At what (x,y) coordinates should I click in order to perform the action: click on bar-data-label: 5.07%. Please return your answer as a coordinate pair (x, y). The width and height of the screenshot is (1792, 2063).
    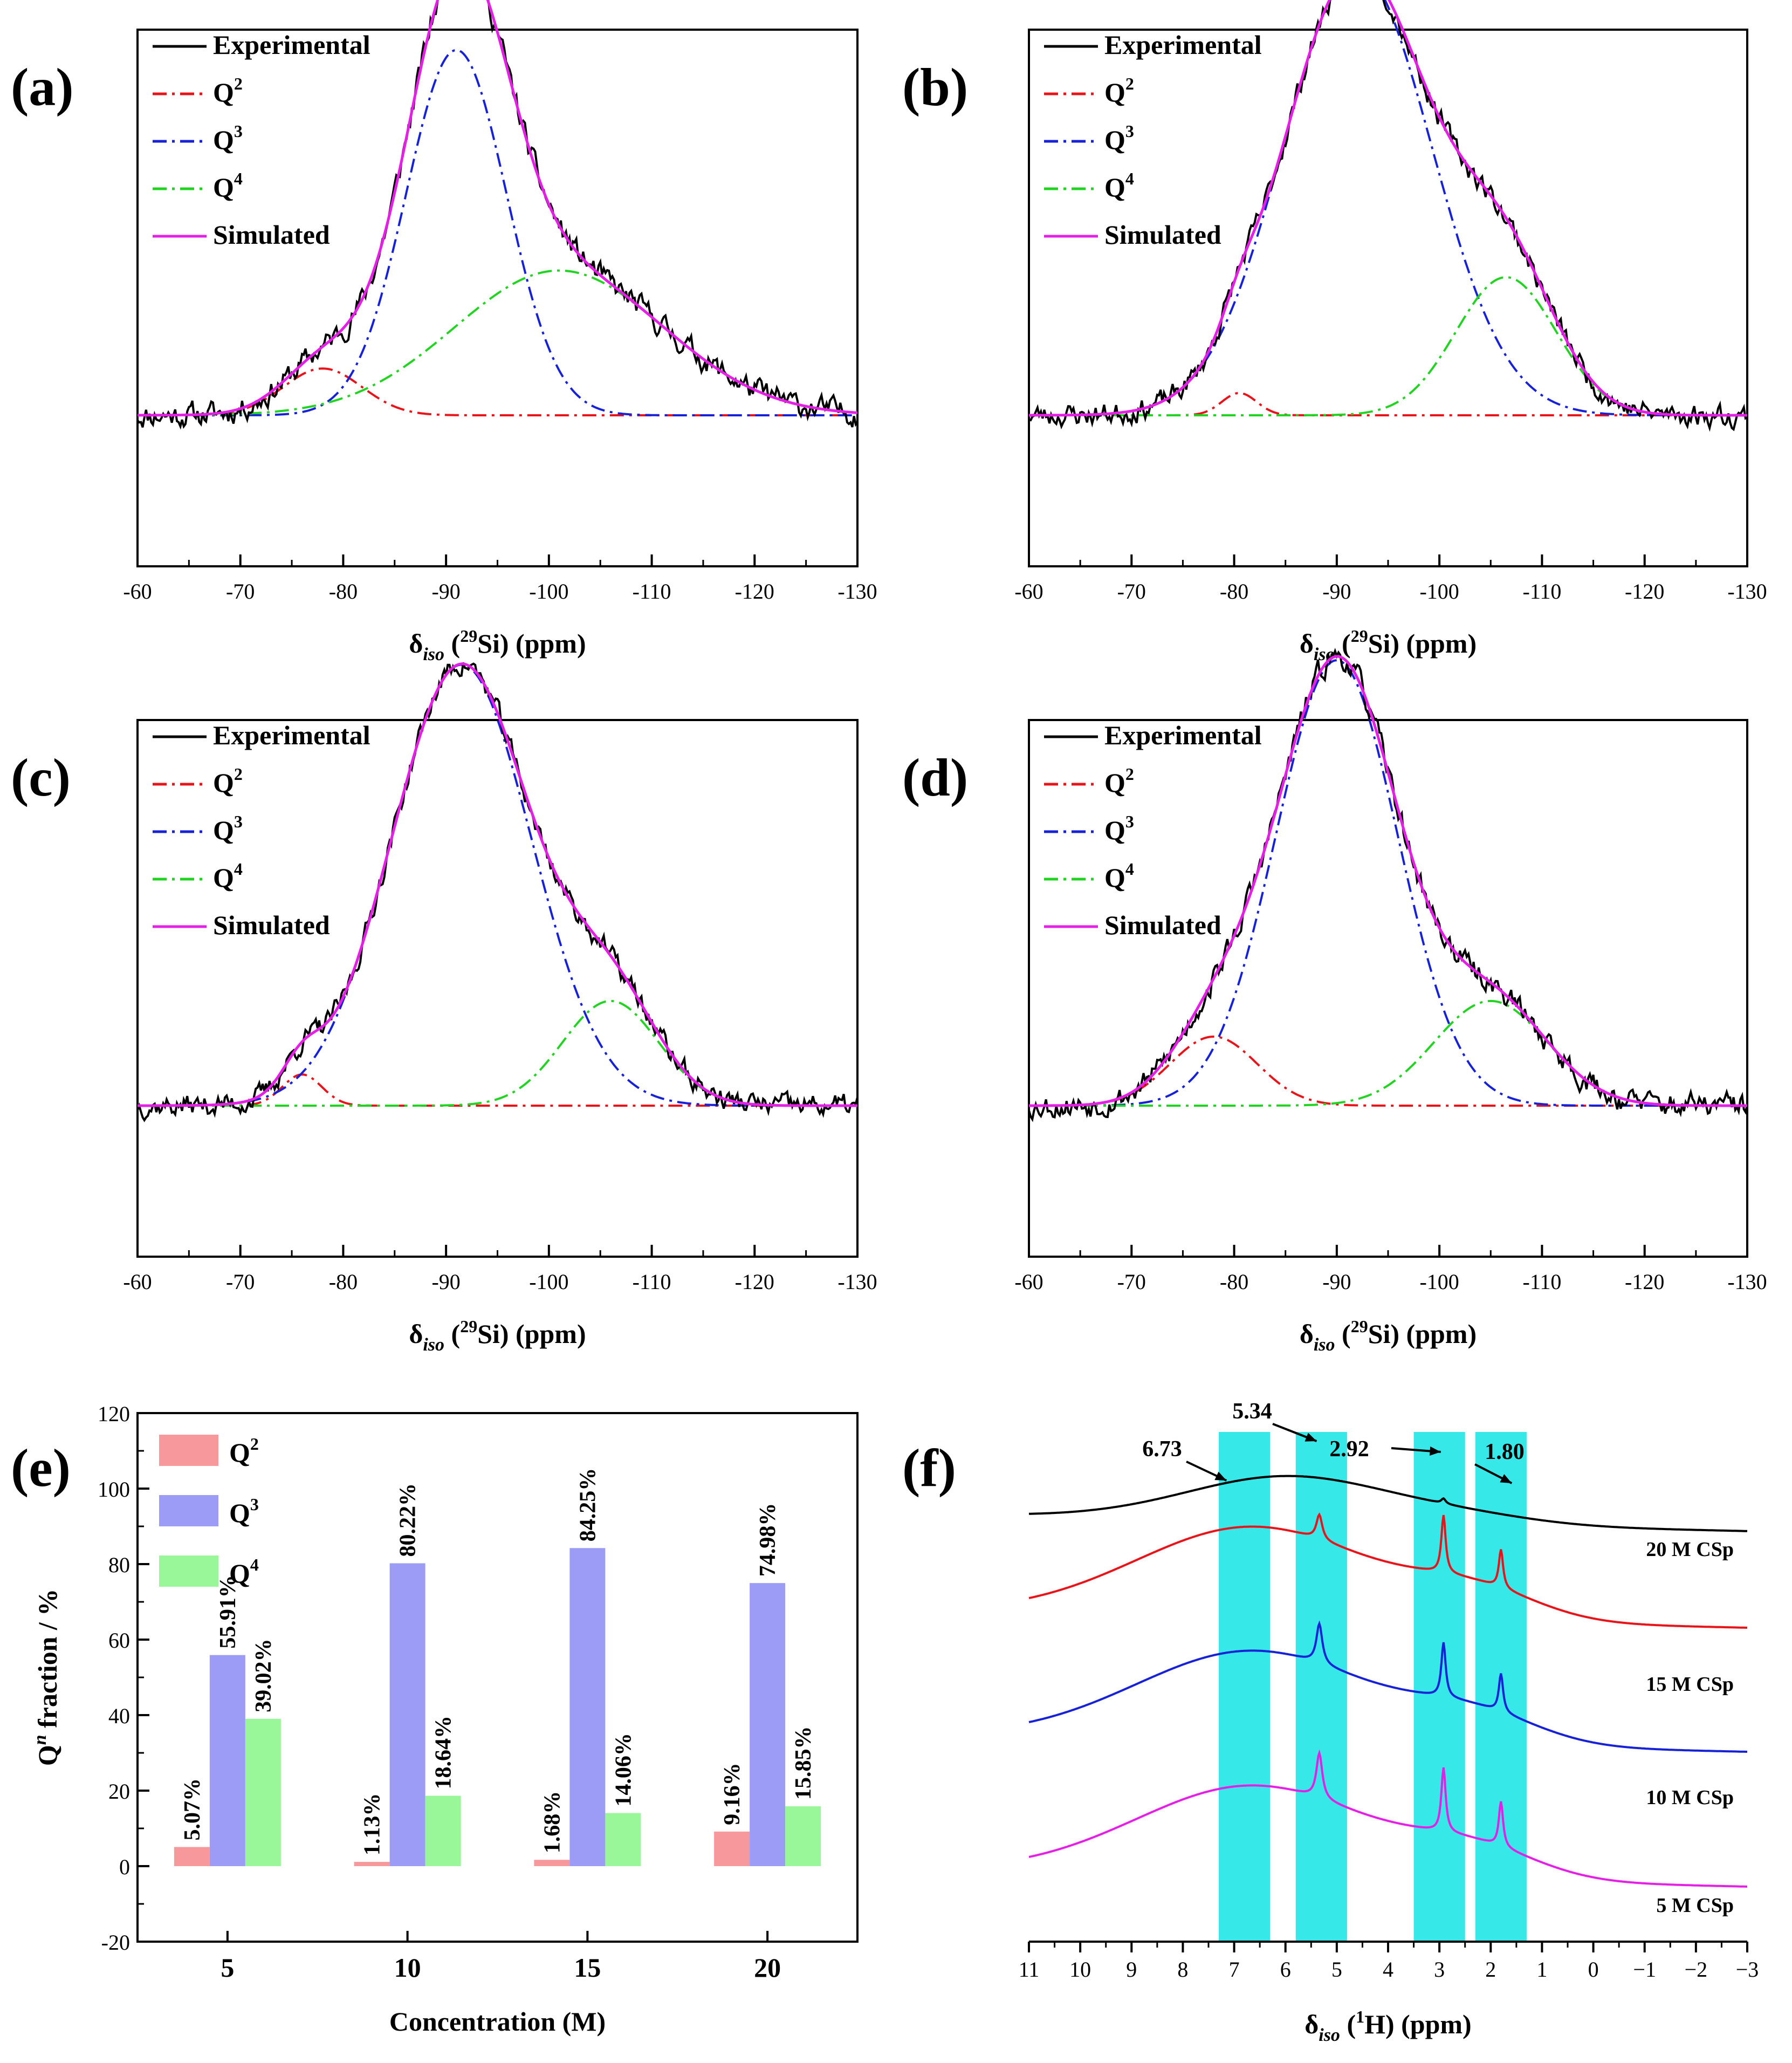
    Looking at the image, I should click on (192, 1809).